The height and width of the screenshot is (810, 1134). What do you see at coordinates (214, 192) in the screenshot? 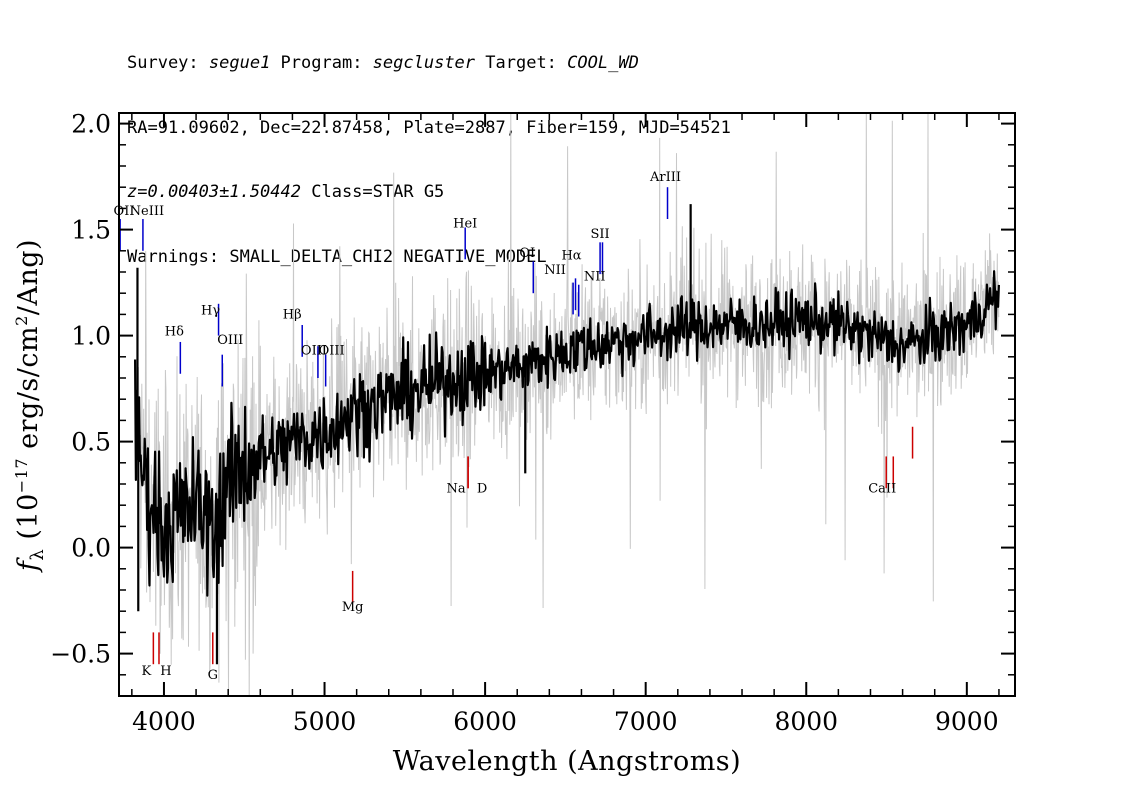
I see `redshift-value: z=0.00403±1.50442` at bounding box center [214, 192].